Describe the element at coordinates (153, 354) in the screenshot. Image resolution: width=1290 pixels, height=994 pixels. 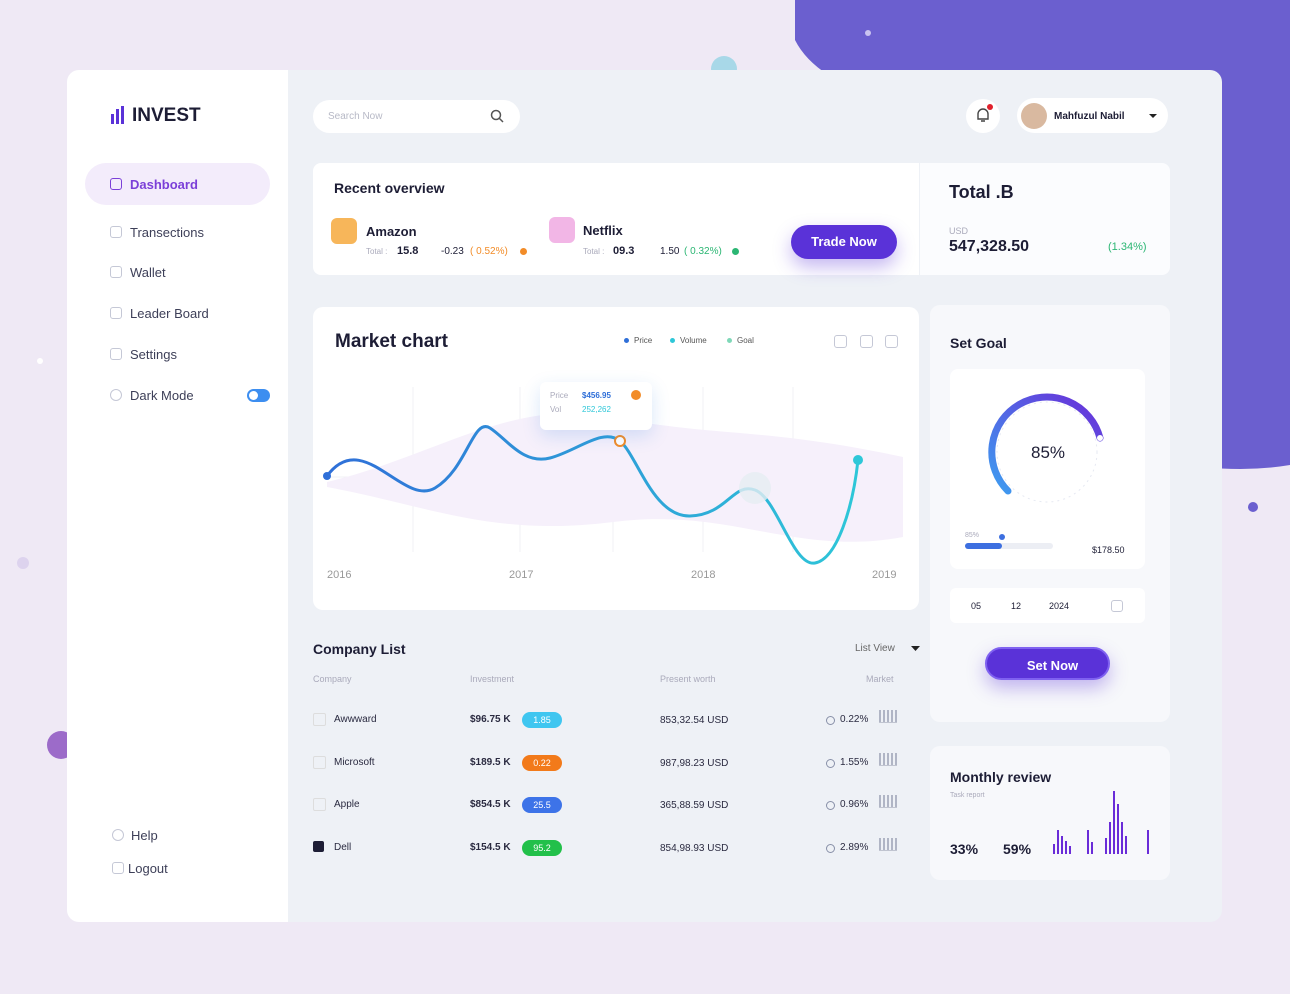
I see `nav-item: Settings` at that location.